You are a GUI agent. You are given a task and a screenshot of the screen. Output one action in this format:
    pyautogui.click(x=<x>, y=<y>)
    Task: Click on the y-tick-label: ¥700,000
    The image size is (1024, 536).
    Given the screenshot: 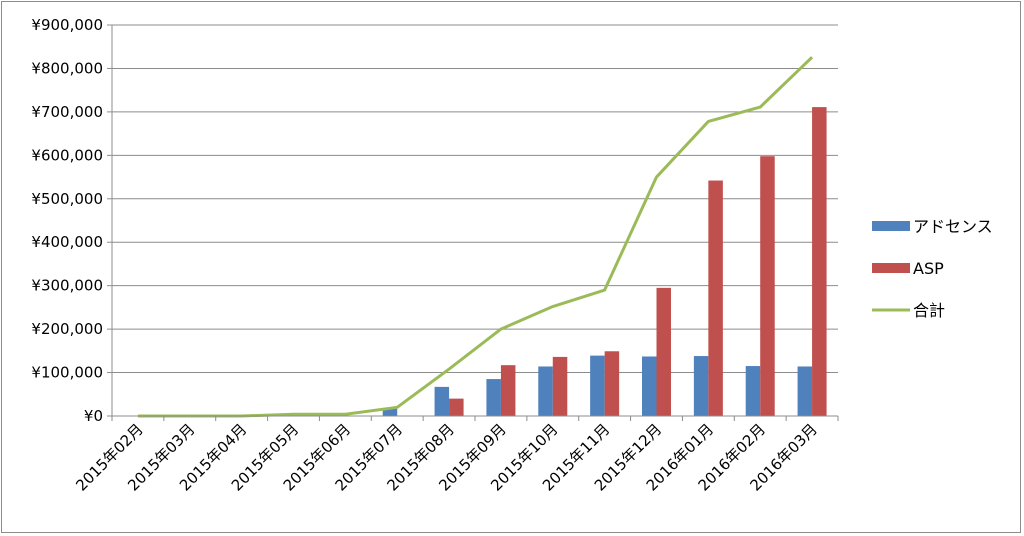 What is the action you would take?
    pyautogui.click(x=67, y=112)
    